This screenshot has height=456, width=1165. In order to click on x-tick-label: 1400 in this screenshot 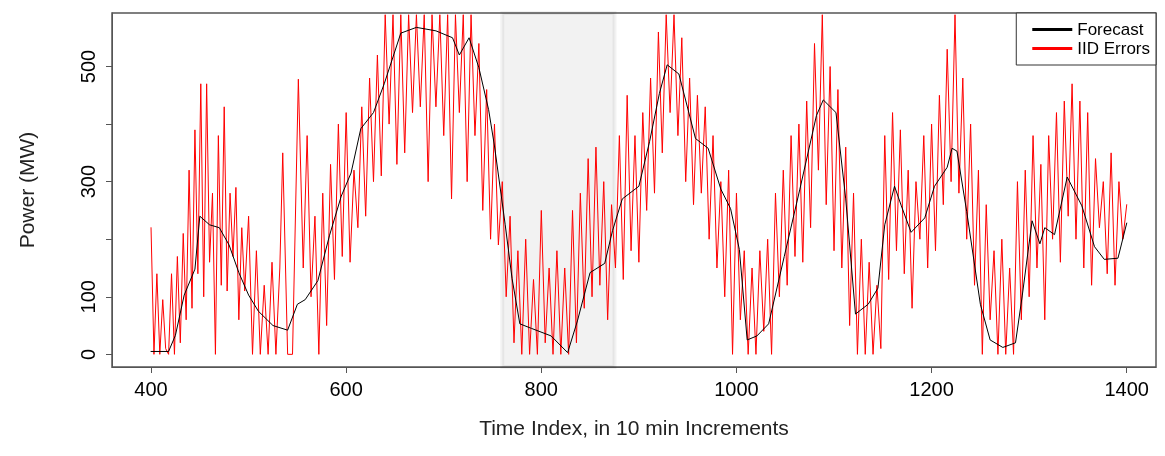, I will do `click(1126, 389)`.